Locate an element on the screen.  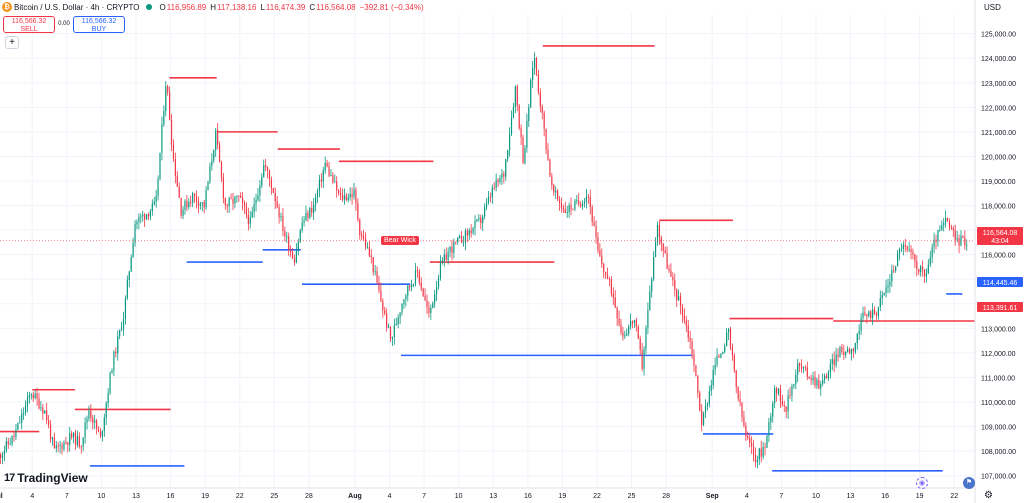
gear-icon: ⚙ is located at coordinates (988, 495).